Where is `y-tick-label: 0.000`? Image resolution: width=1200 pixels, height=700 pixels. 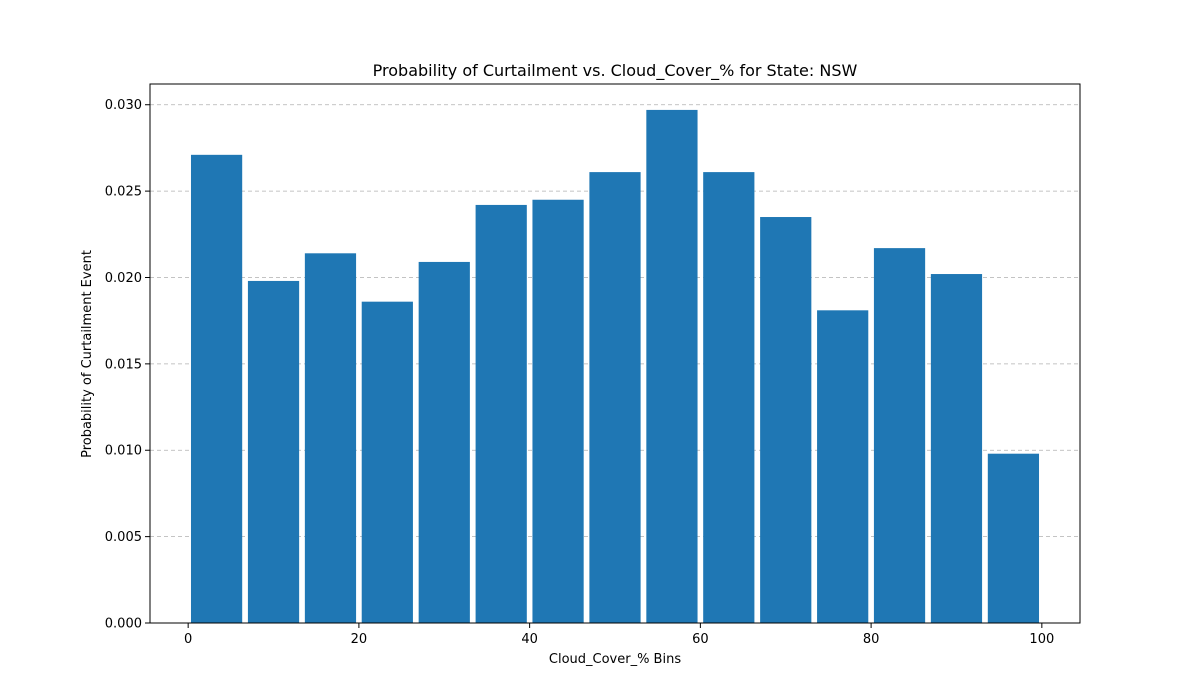
y-tick-label: 0.000 is located at coordinates (123, 624).